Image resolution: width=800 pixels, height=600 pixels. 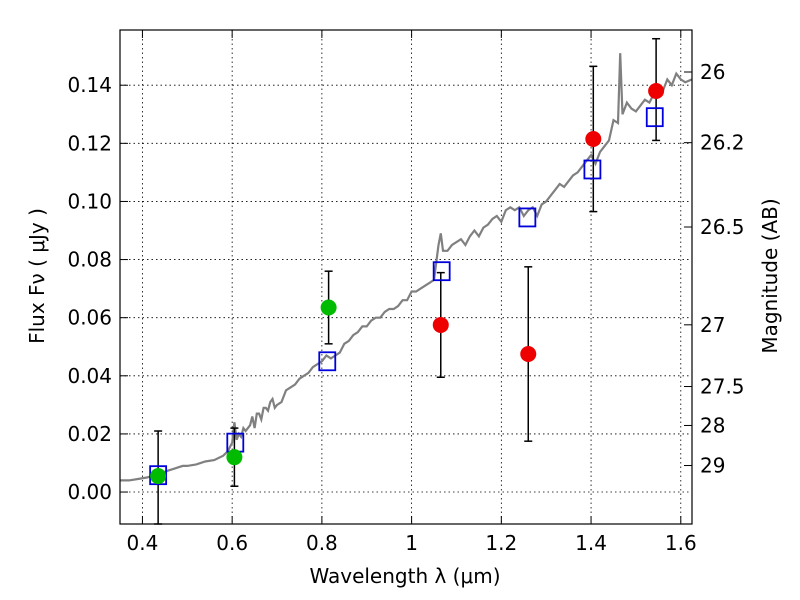 What do you see at coordinates (232, 543) in the screenshot?
I see `x-tick-label: 0.6` at bounding box center [232, 543].